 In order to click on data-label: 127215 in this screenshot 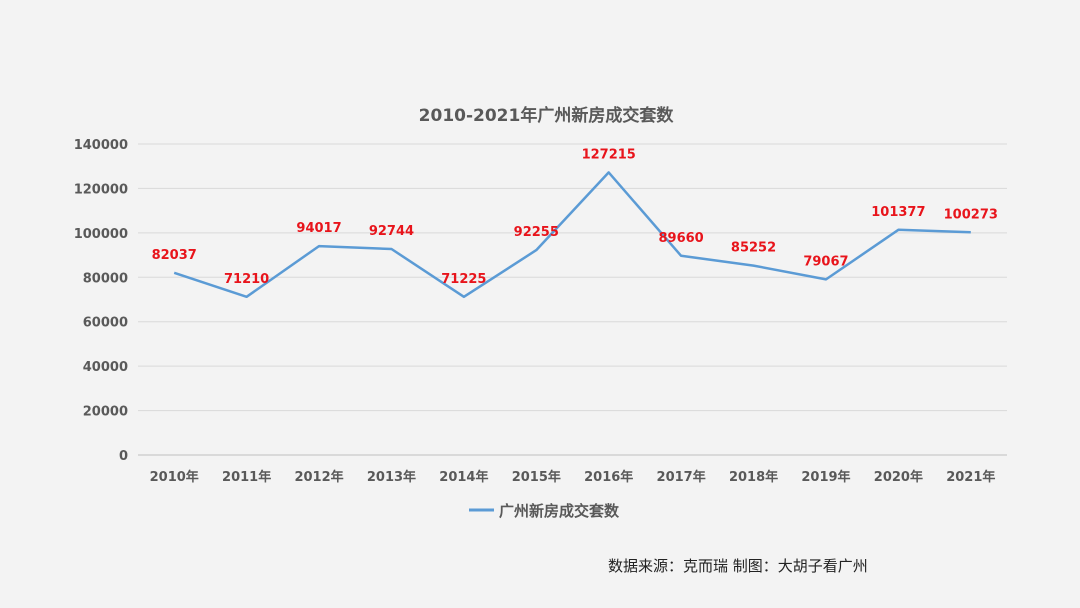, I will do `click(609, 154)`.